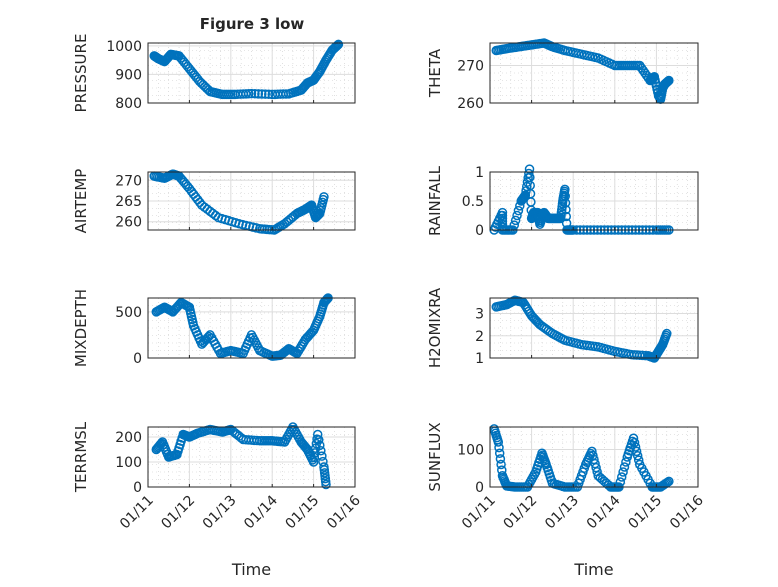 This screenshot has width=778, height=587. I want to click on y-tick-label: 265, so click(128, 202).